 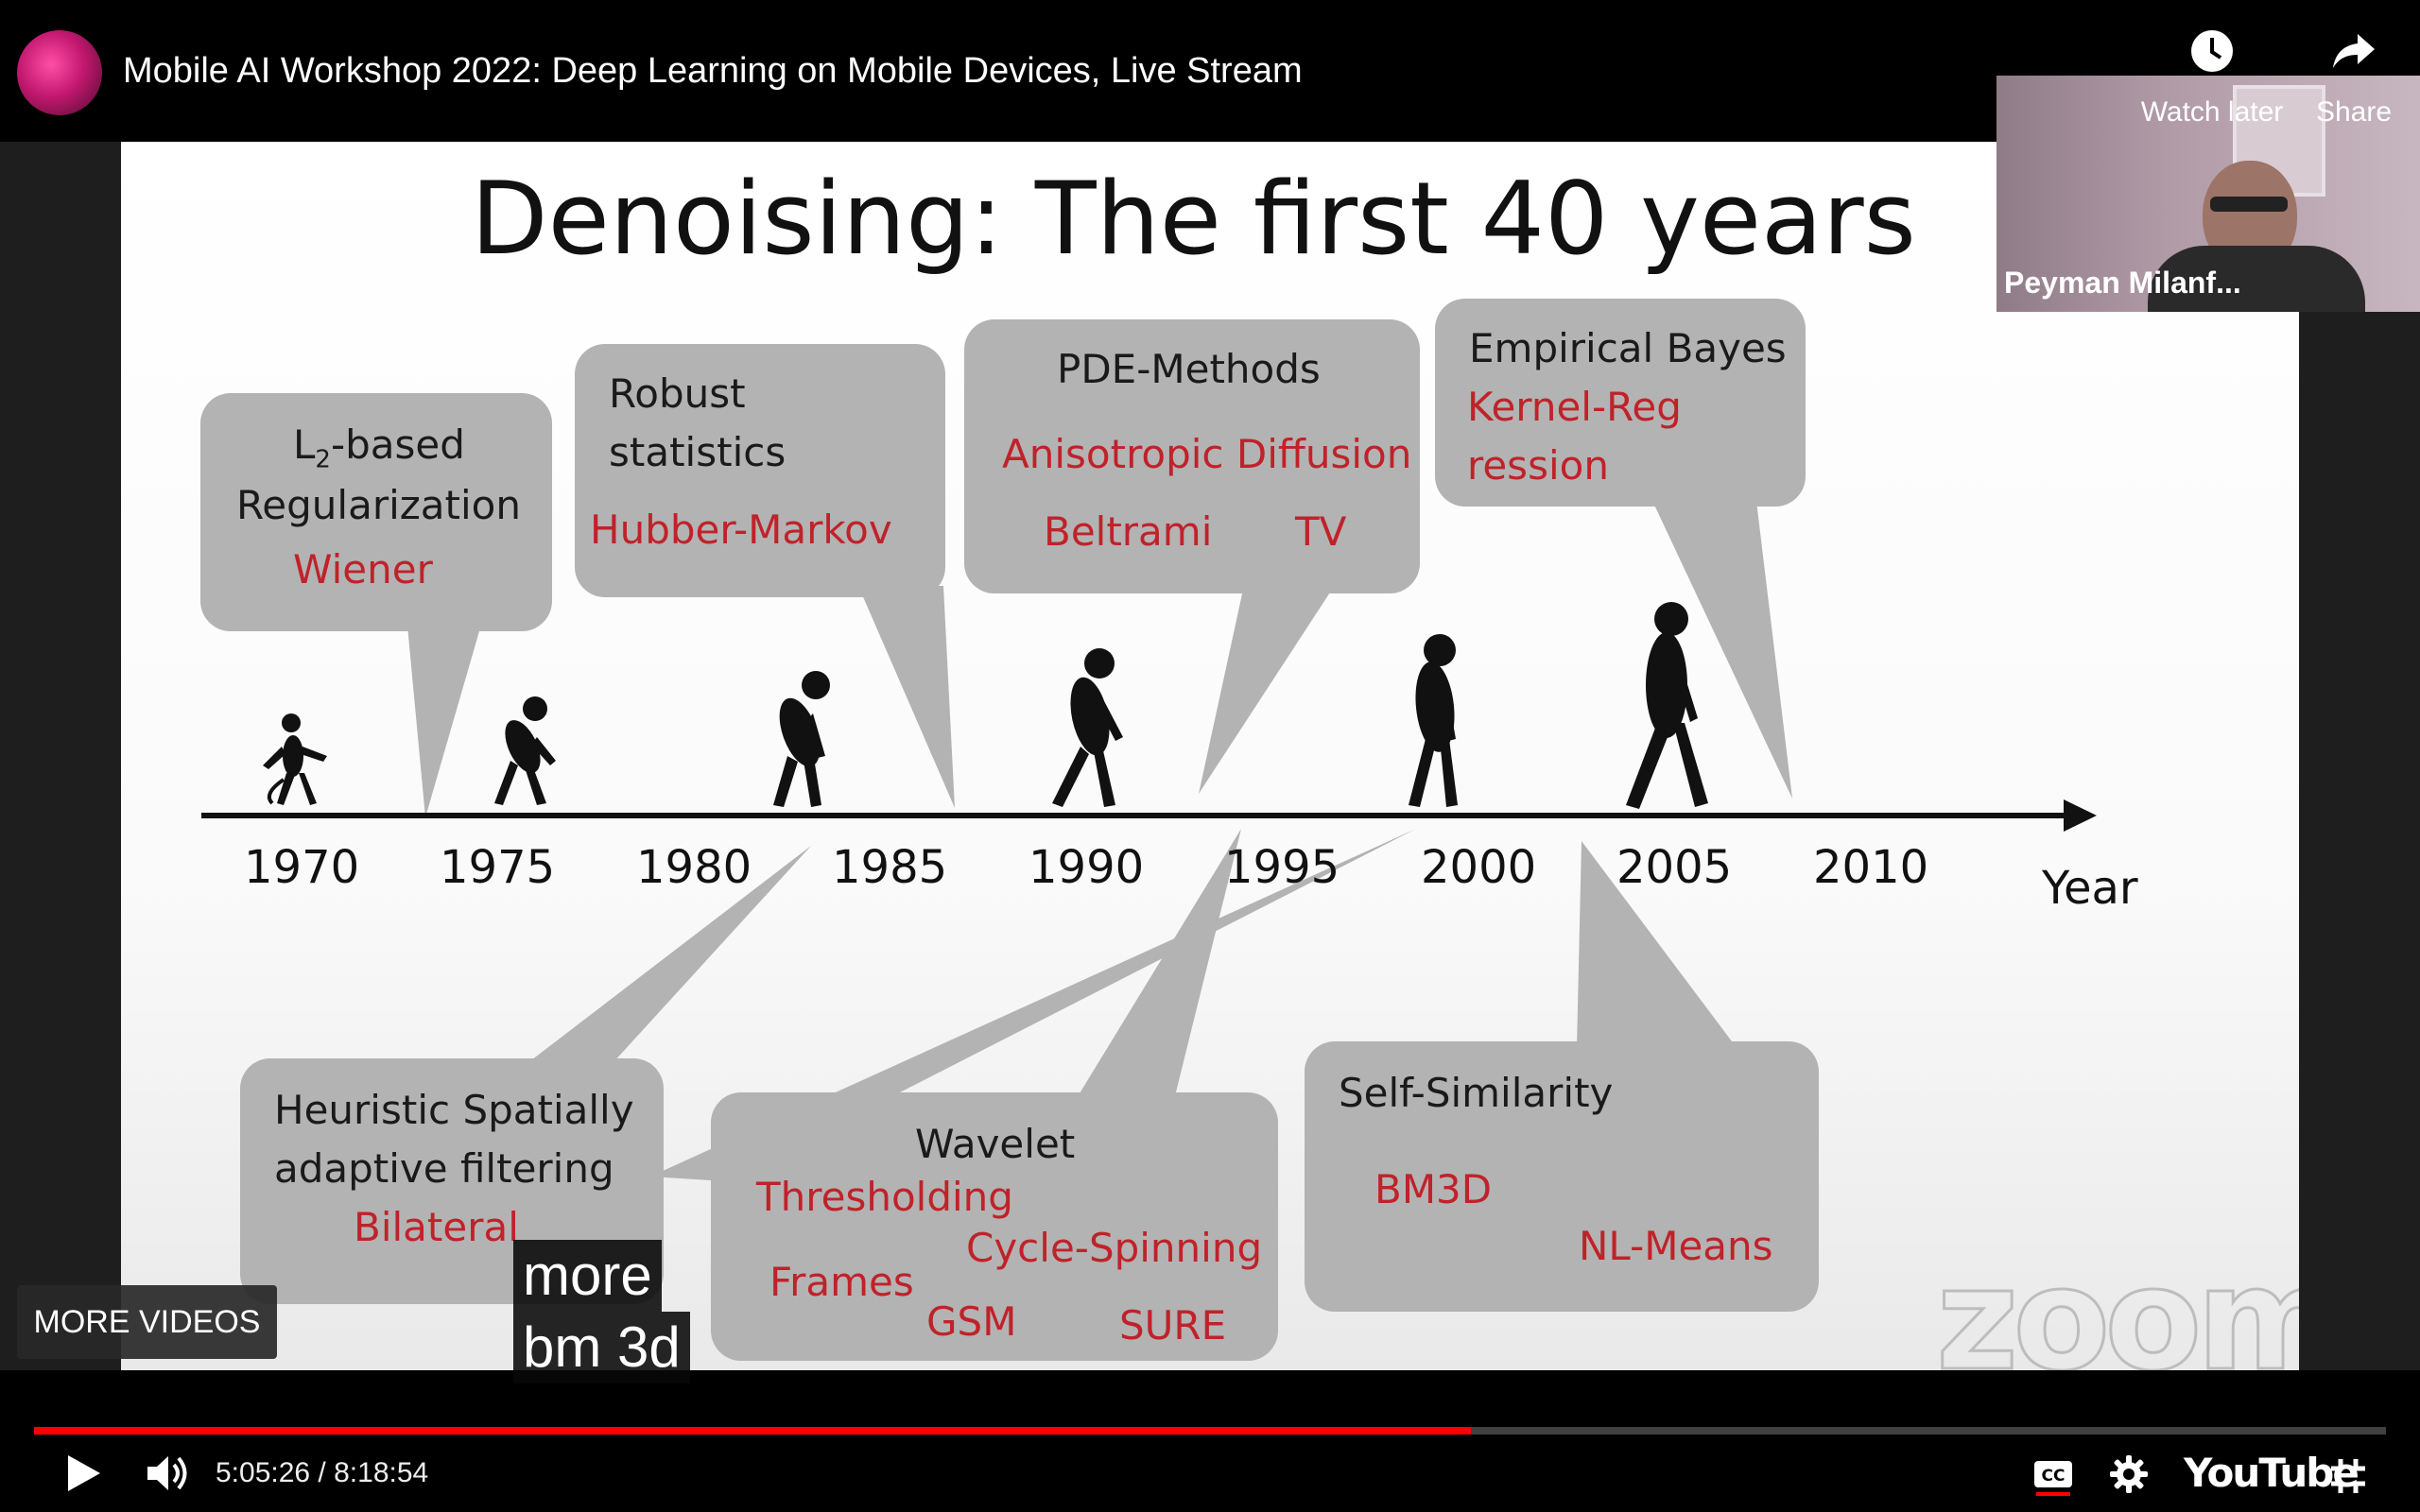 What do you see at coordinates (1193, 219) in the screenshot?
I see `slide-title: Denoising: The first 40 years` at bounding box center [1193, 219].